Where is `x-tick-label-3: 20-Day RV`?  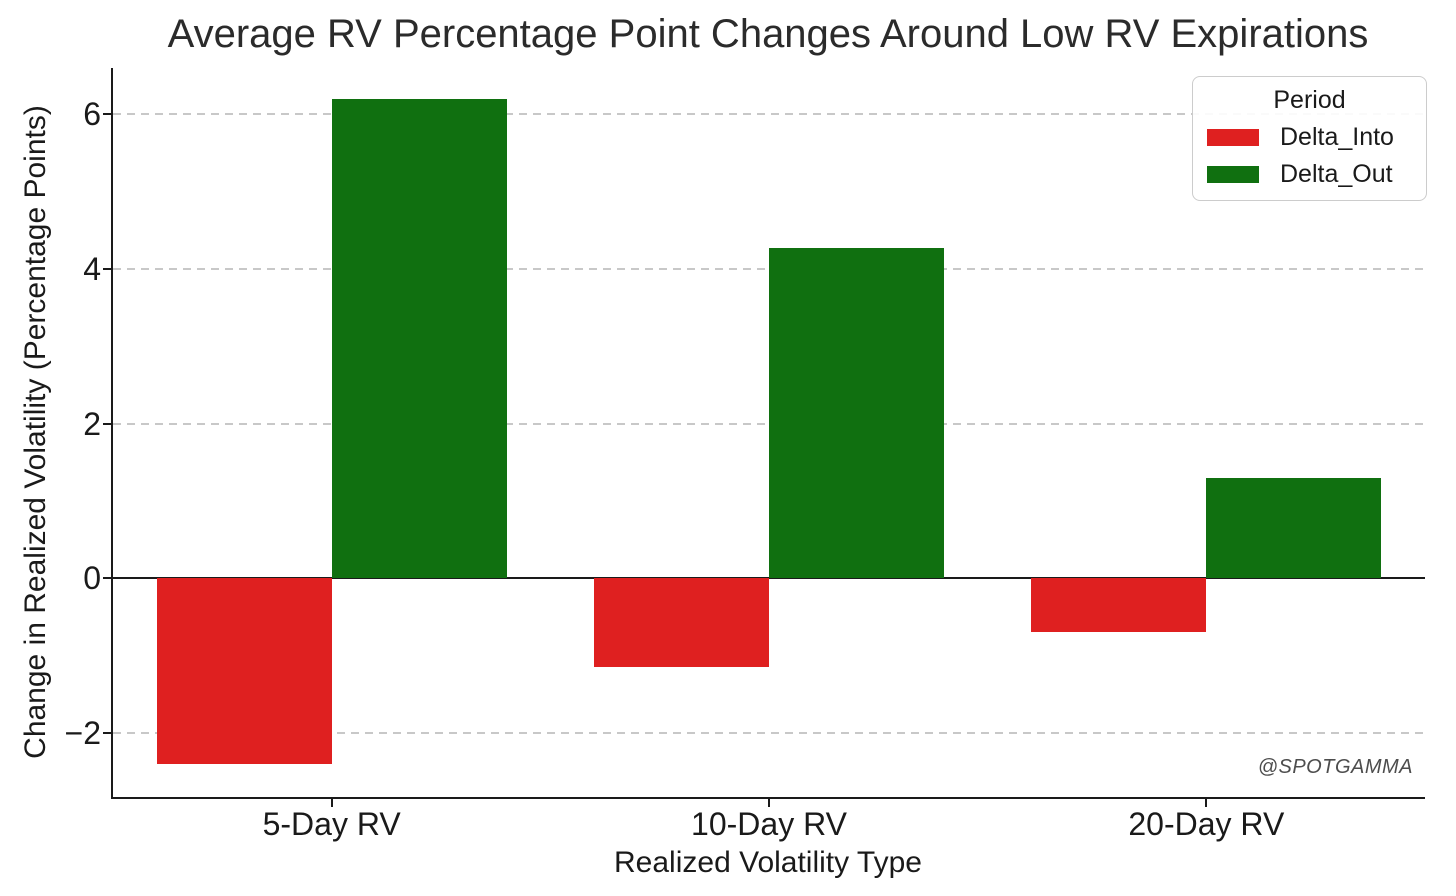
x-tick-label-3: 20-Day RV is located at coordinates (1206, 824).